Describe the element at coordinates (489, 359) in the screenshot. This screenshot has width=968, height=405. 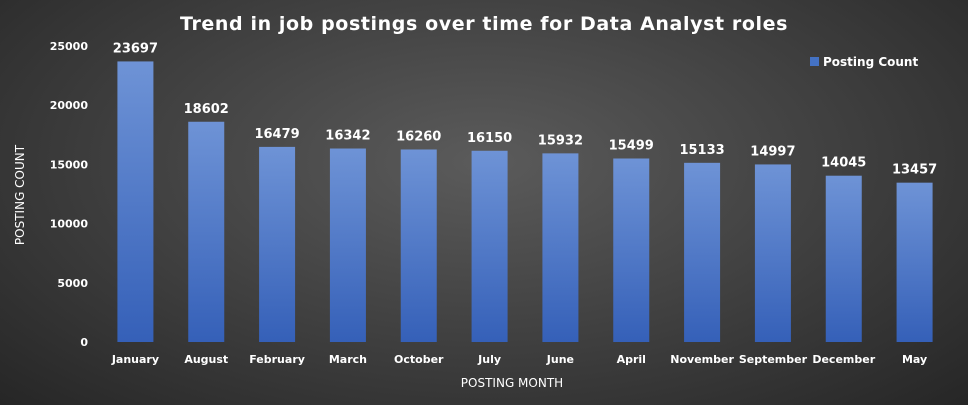
I see `x-tick-label: July` at that location.